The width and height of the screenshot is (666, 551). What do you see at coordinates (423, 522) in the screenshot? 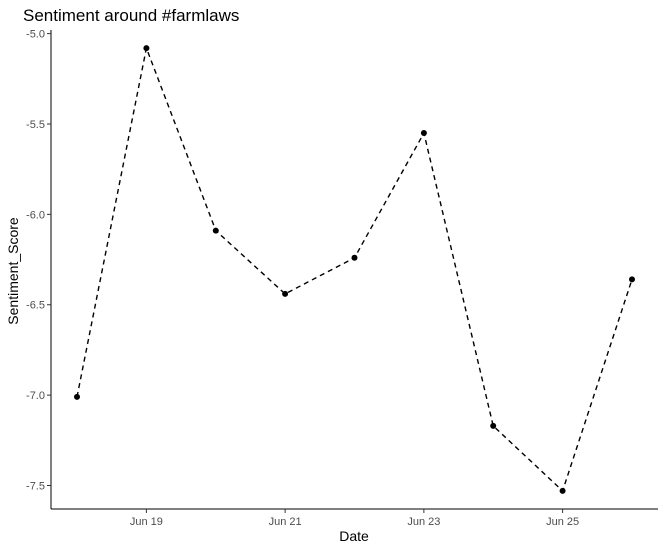
I see `x-tick-label: Jun 23` at bounding box center [423, 522].